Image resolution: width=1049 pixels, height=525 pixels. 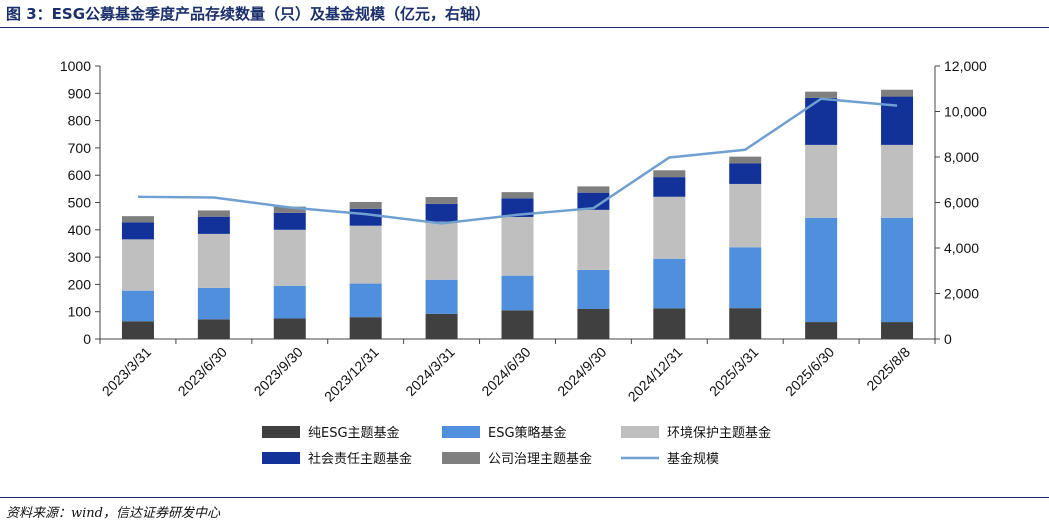 What do you see at coordinates (461, 432) in the screenshot?
I see `legend-swatch-esg-strategy` at bounding box center [461, 432].